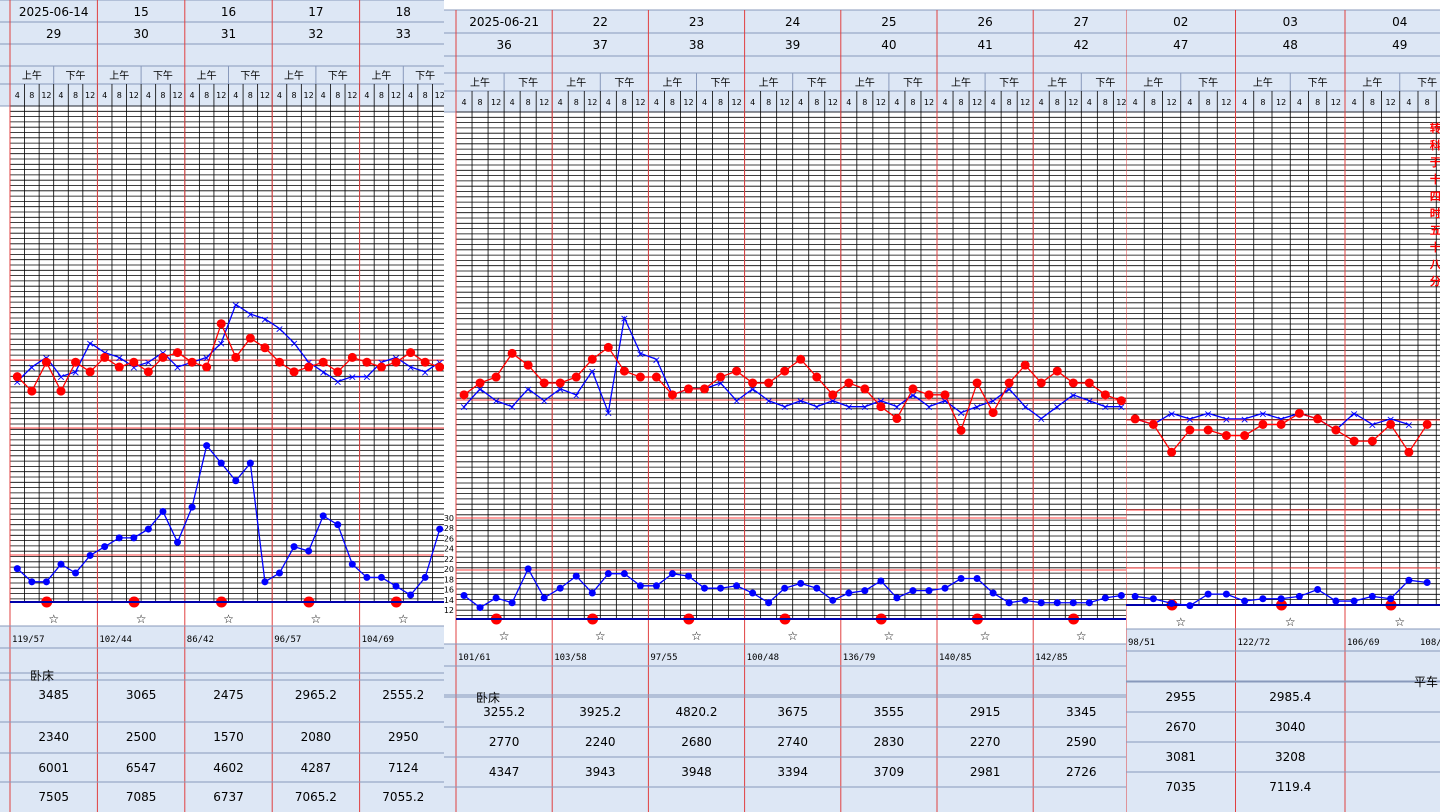  I want to click on day-date: 2025-06-21, so click(504, 22).